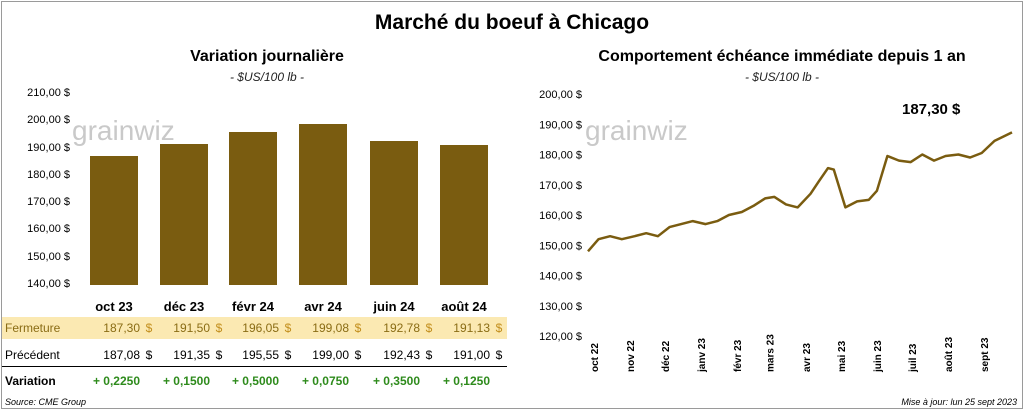 Image resolution: width=1024 pixels, height=410 pixels. I want to click on right-y-tick: 160,00 $, so click(560, 216).